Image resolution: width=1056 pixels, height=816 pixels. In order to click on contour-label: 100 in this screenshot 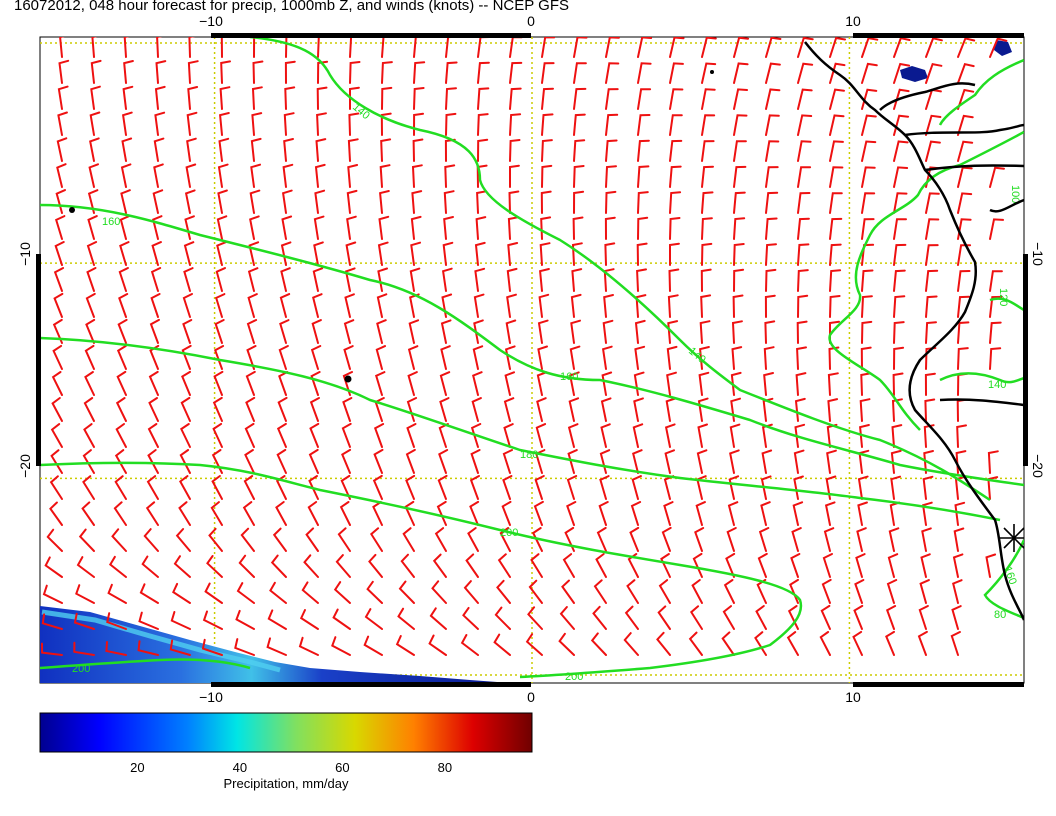, I will do `click(1015, 194)`.